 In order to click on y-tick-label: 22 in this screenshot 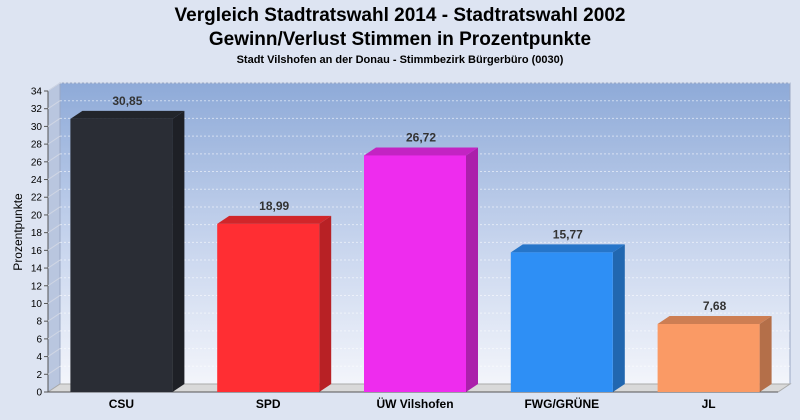, I will do `click(37, 198)`.